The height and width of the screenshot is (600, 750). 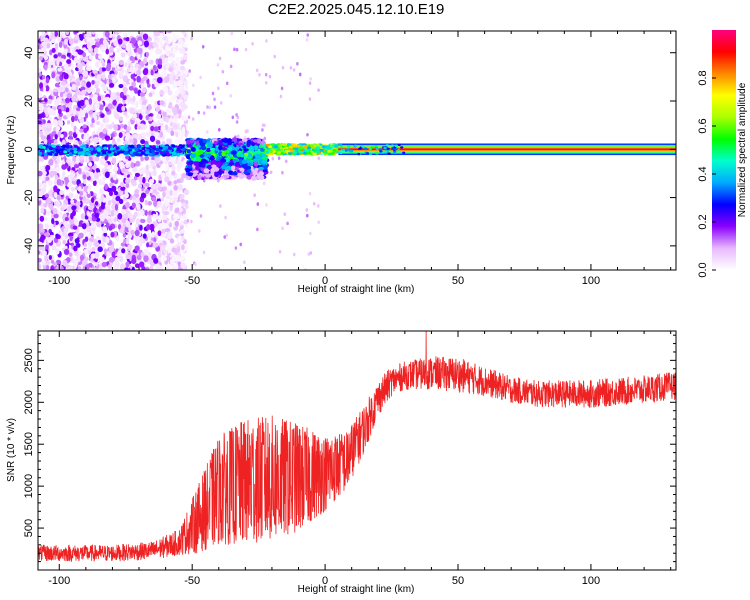 I want to click on colorbar-tick-label: 0.6, so click(x=703, y=125).